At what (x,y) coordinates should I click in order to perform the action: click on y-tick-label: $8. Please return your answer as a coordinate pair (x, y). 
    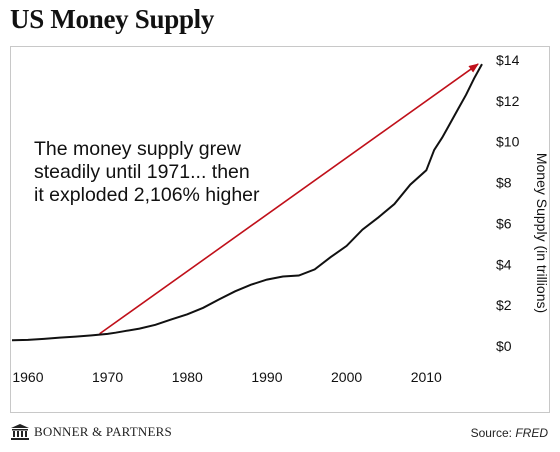
    Looking at the image, I should click on (504, 183).